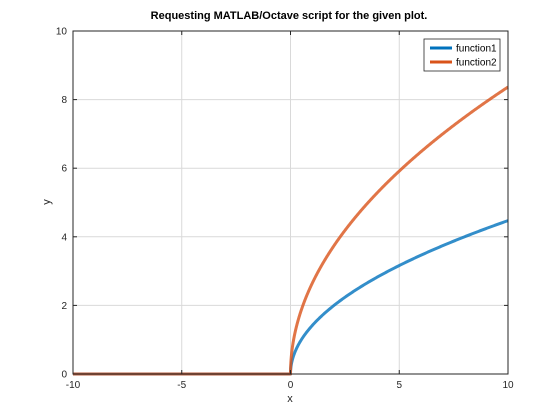  Describe the element at coordinates (64, 375) in the screenshot. I see `y-tick-label: 0` at that location.